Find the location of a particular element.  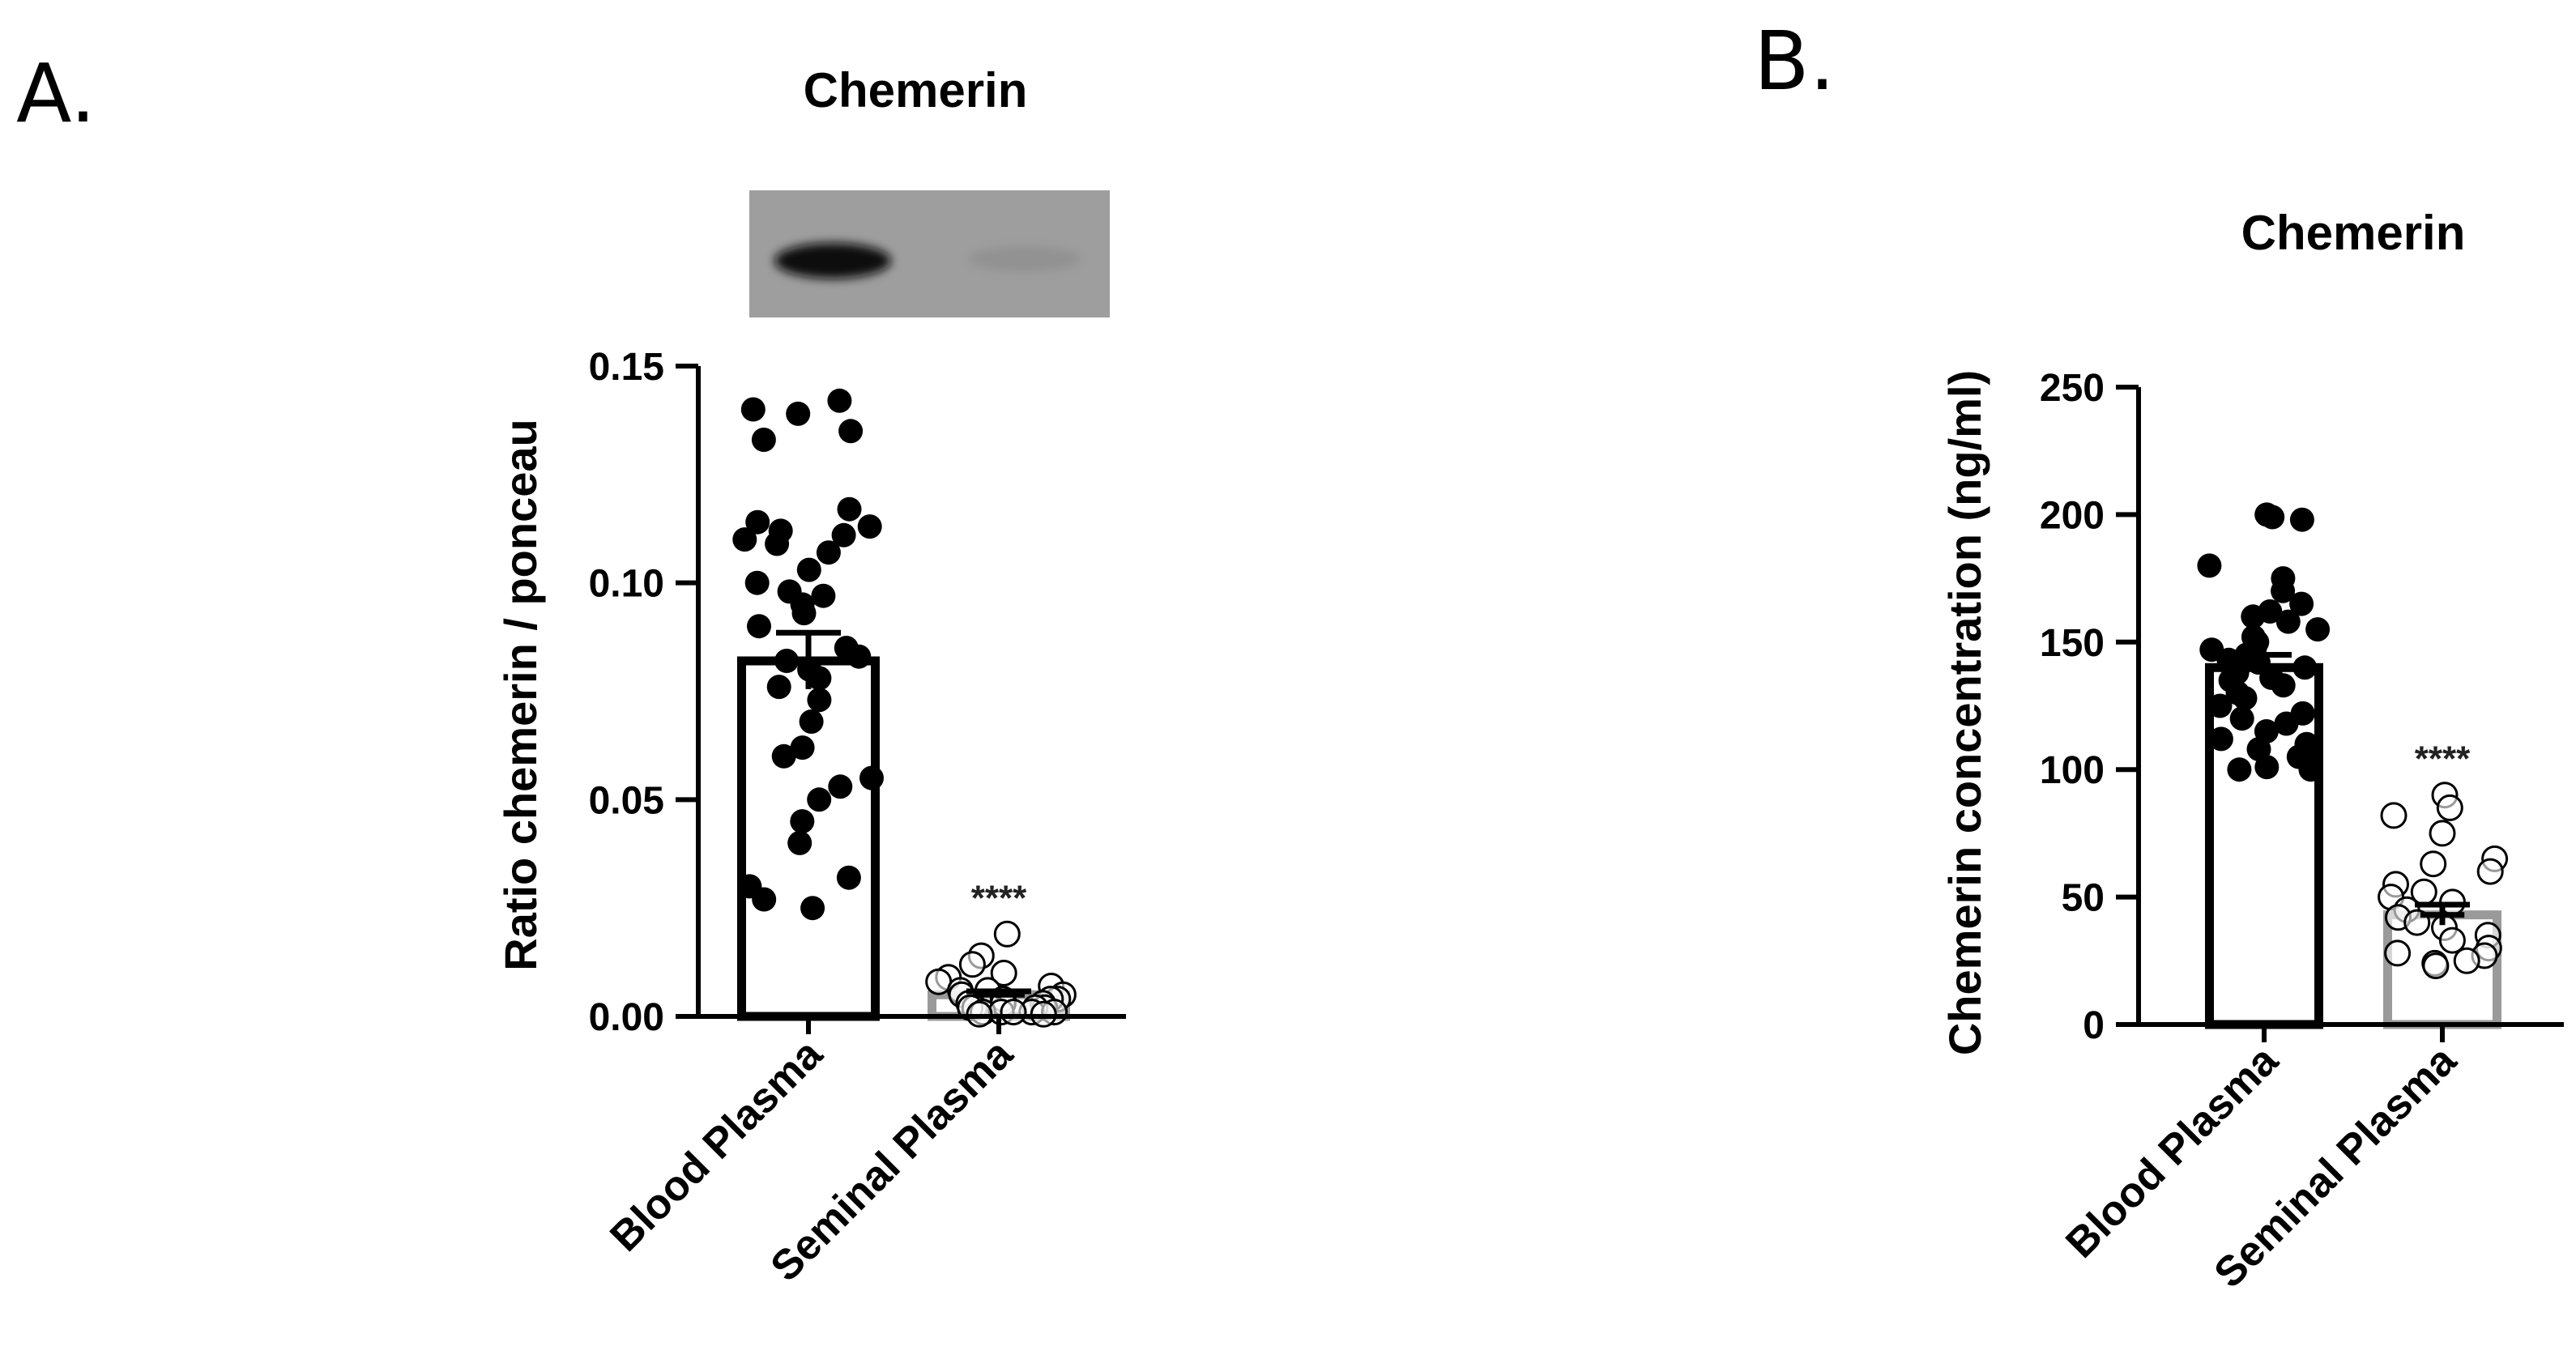

panel-b-y-ticks: 0 50 100 150 200 250 is located at coordinates (2089, 707).